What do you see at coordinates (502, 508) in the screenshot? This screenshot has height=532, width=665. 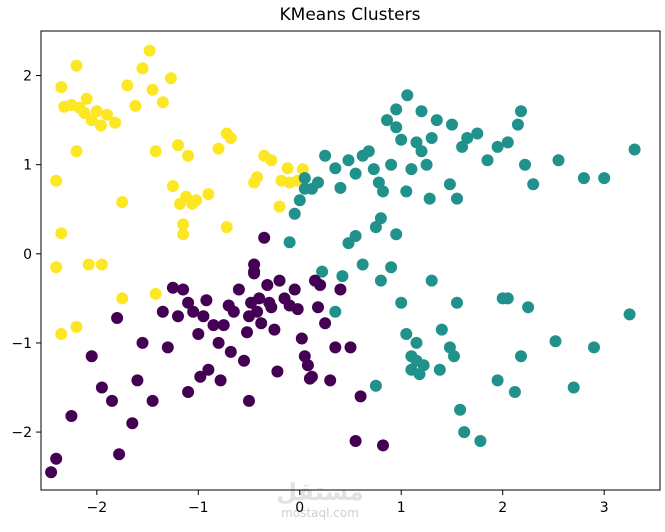 I see `x-tick-label: 2` at bounding box center [502, 508].